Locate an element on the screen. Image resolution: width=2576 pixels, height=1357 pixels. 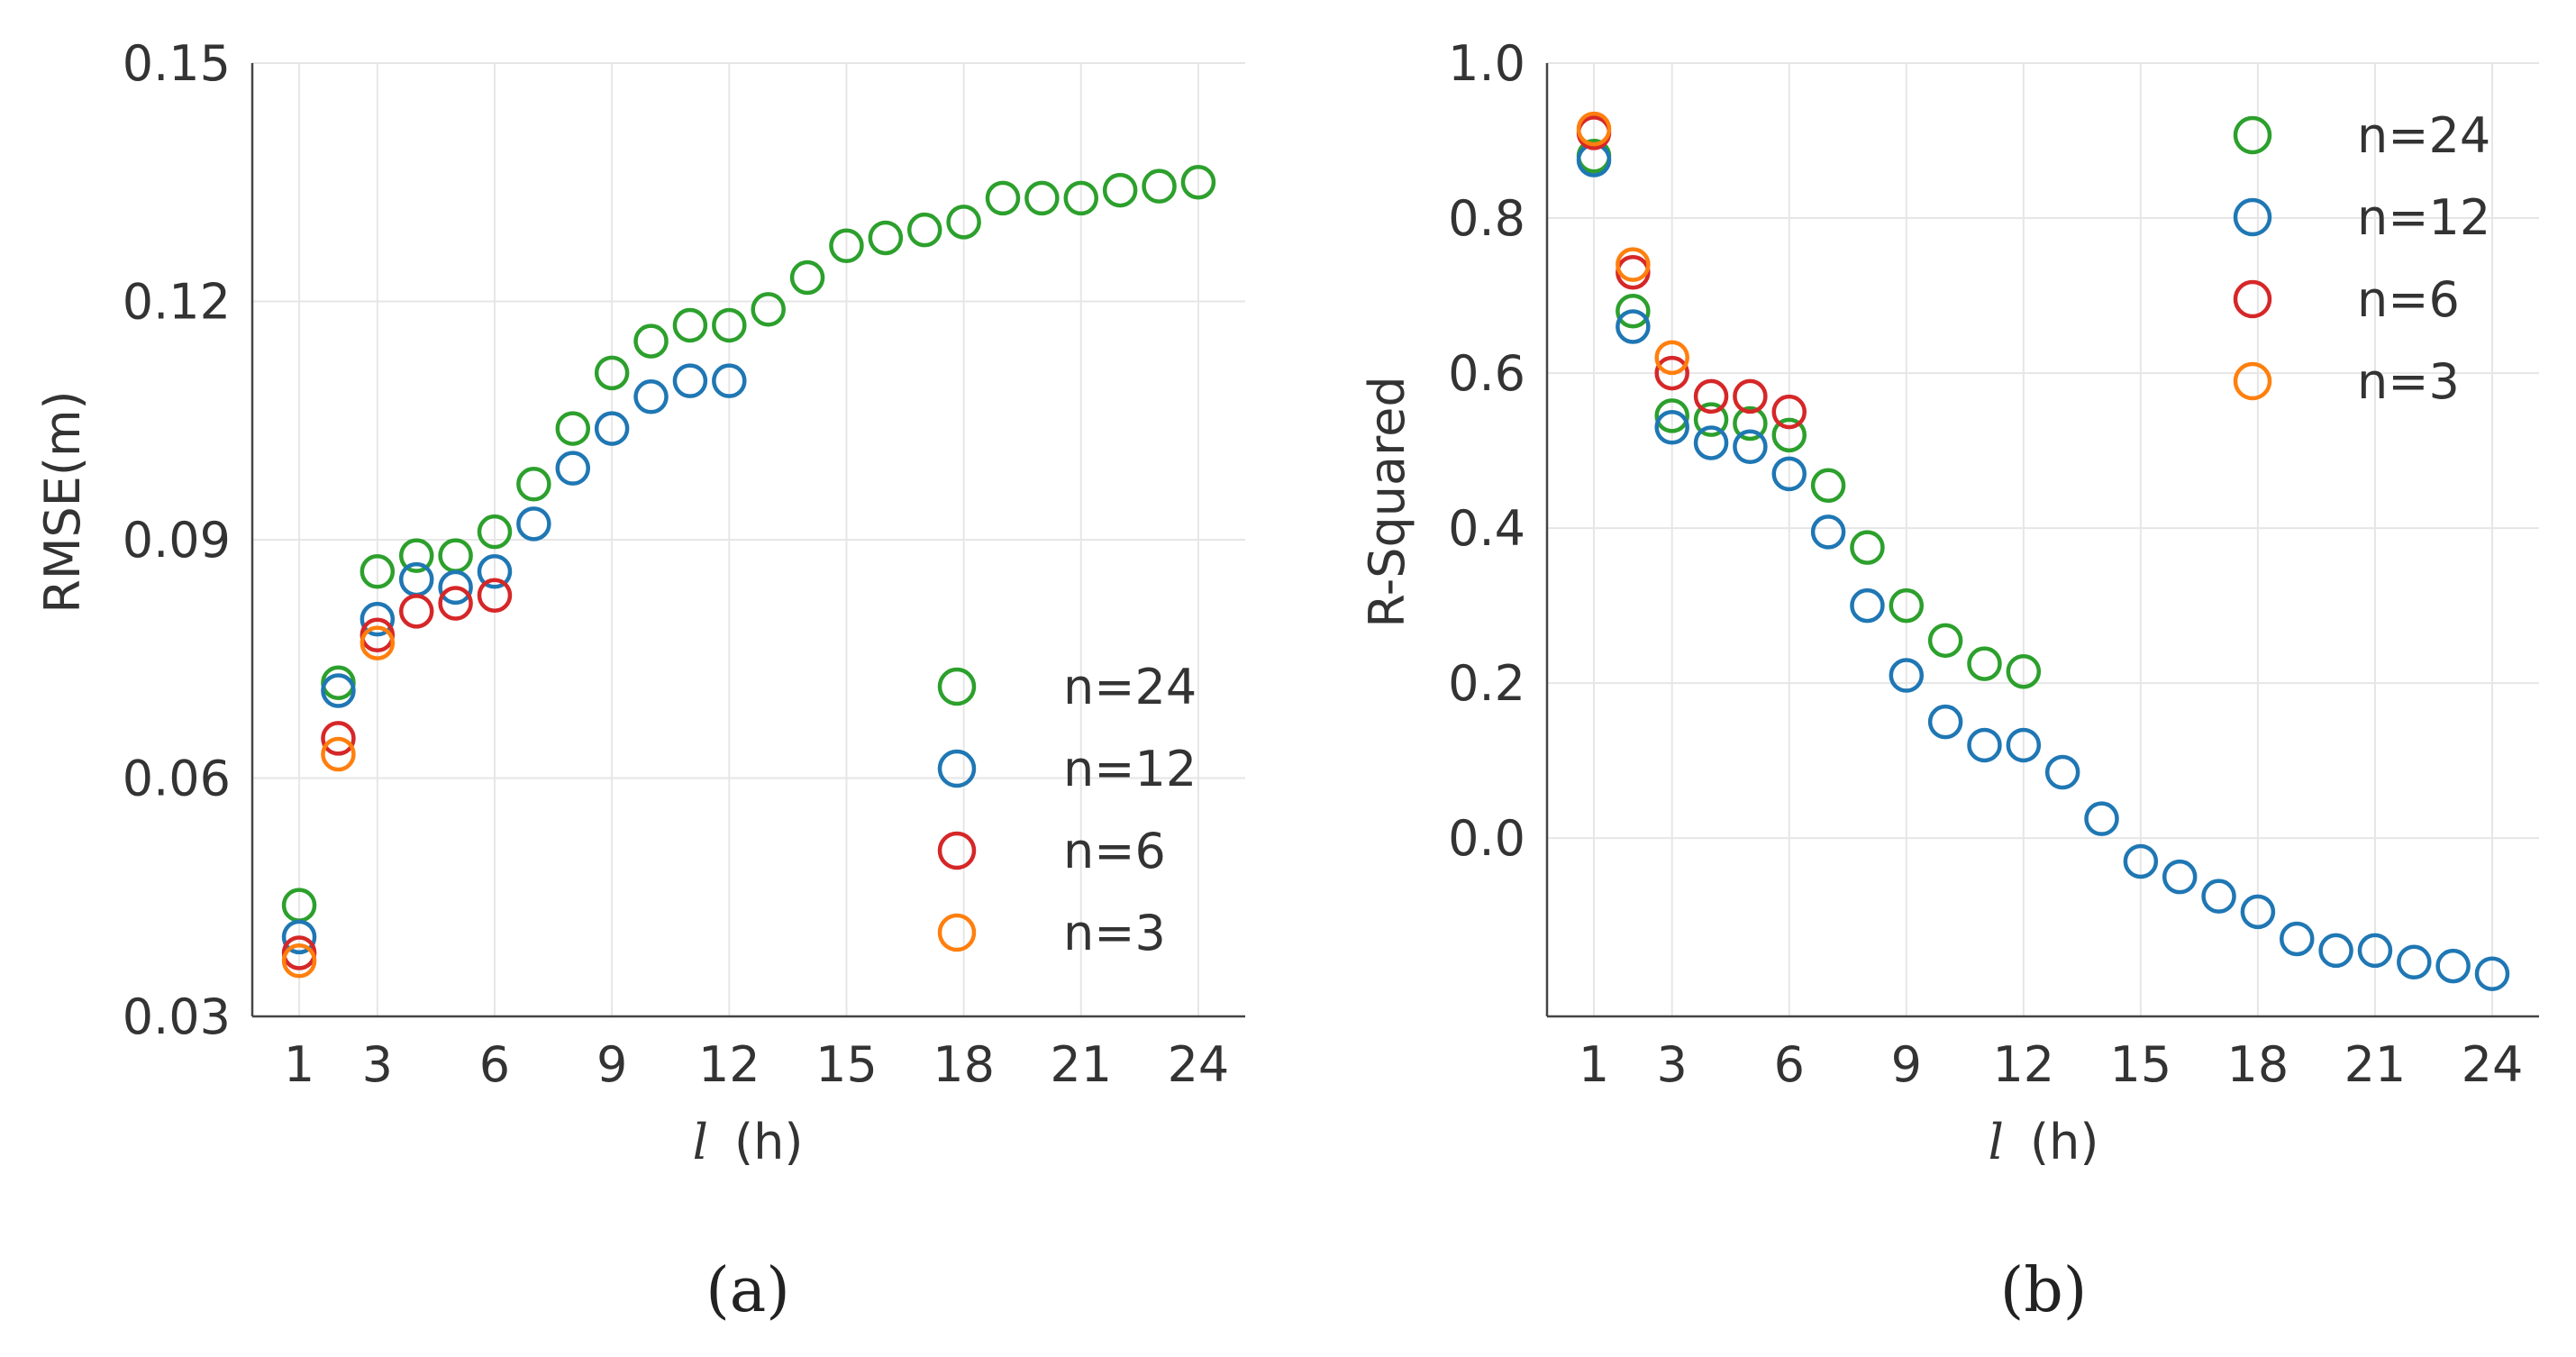
panel-b-legend-marker-n12 is located at coordinates (2252, 217).